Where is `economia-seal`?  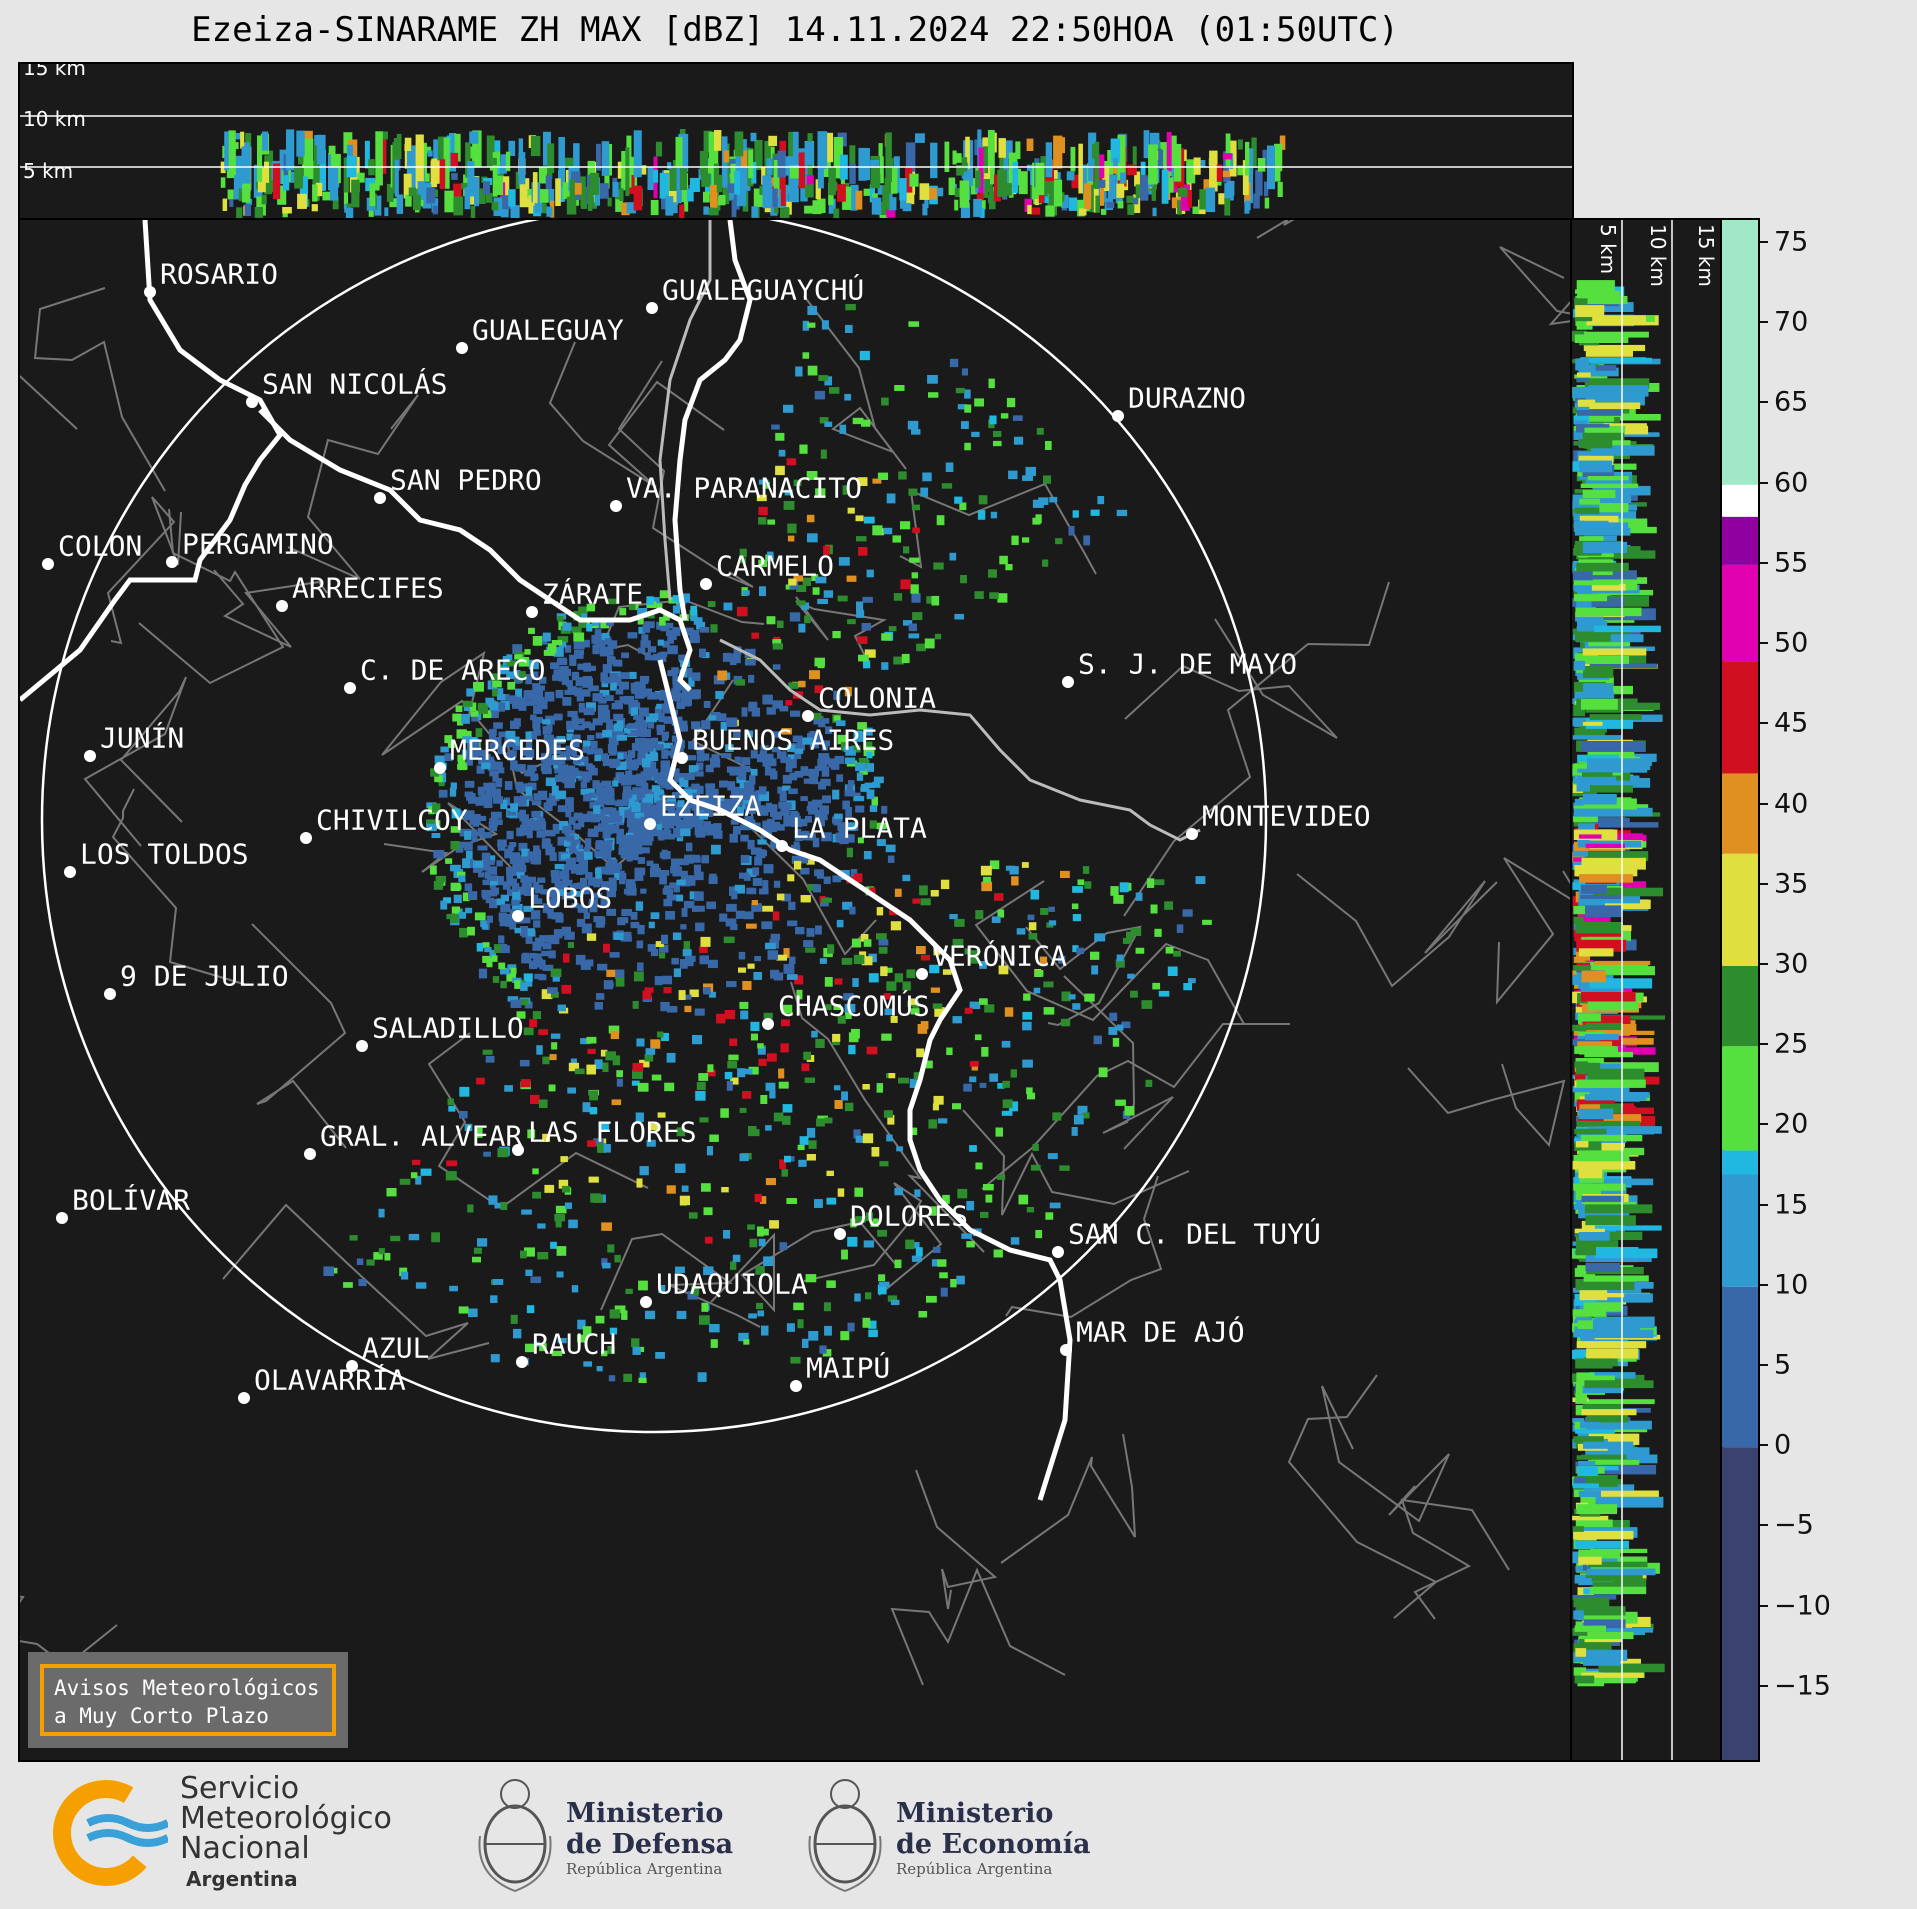
economia-seal is located at coordinates (845, 1834).